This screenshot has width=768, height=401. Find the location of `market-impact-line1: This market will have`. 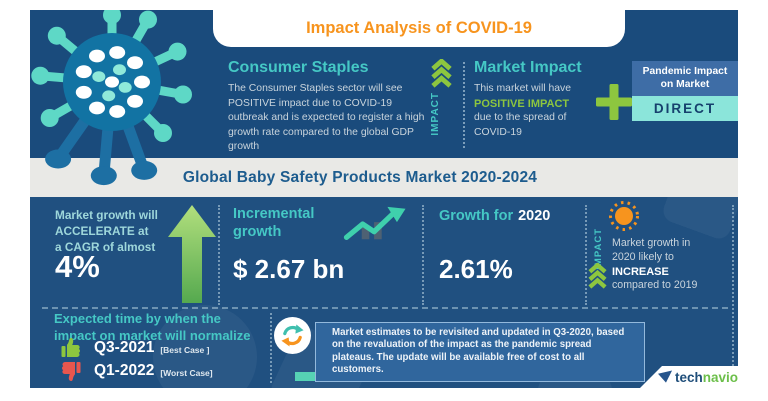

market-impact-line1: This market will have is located at coordinates (523, 88).